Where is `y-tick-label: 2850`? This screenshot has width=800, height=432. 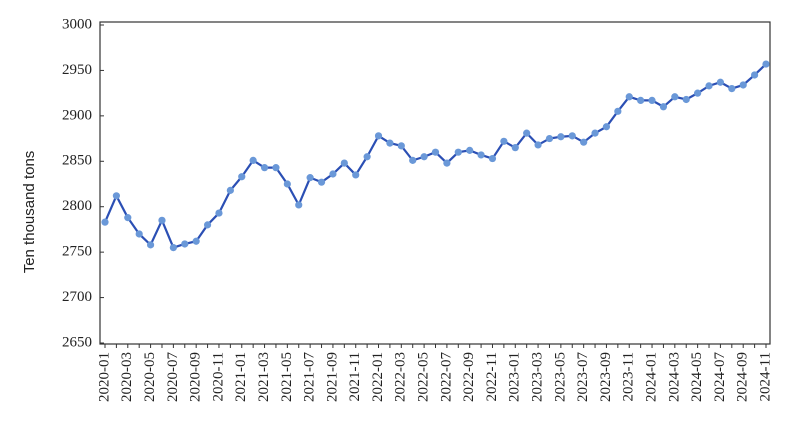 y-tick-label: 2850 is located at coordinates (77, 161).